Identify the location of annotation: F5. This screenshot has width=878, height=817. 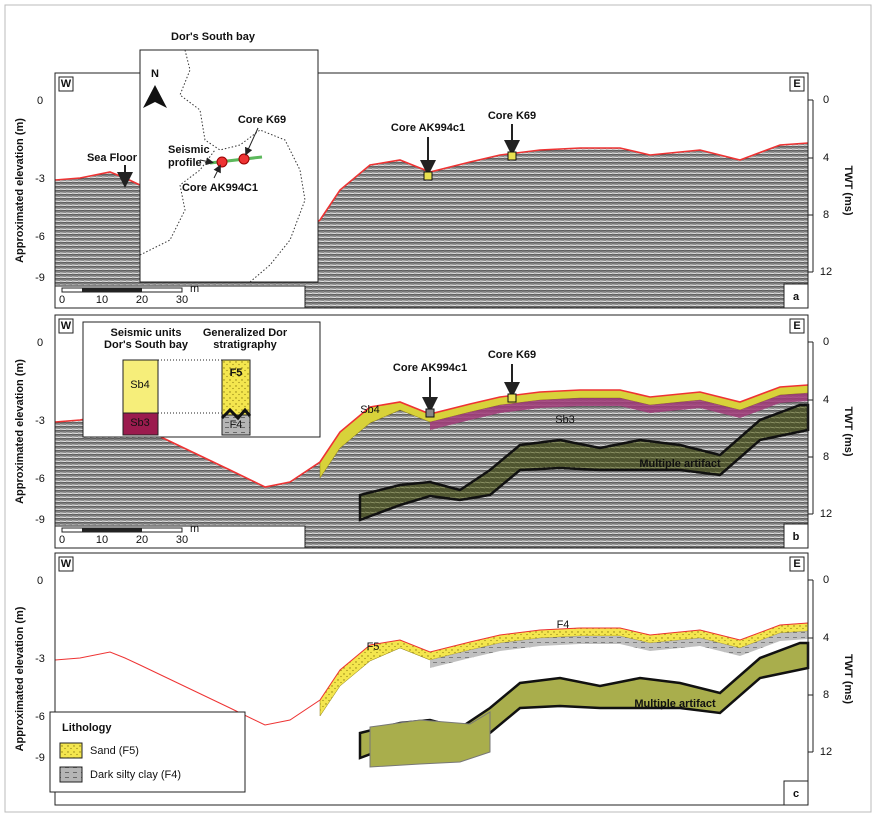
(373, 647).